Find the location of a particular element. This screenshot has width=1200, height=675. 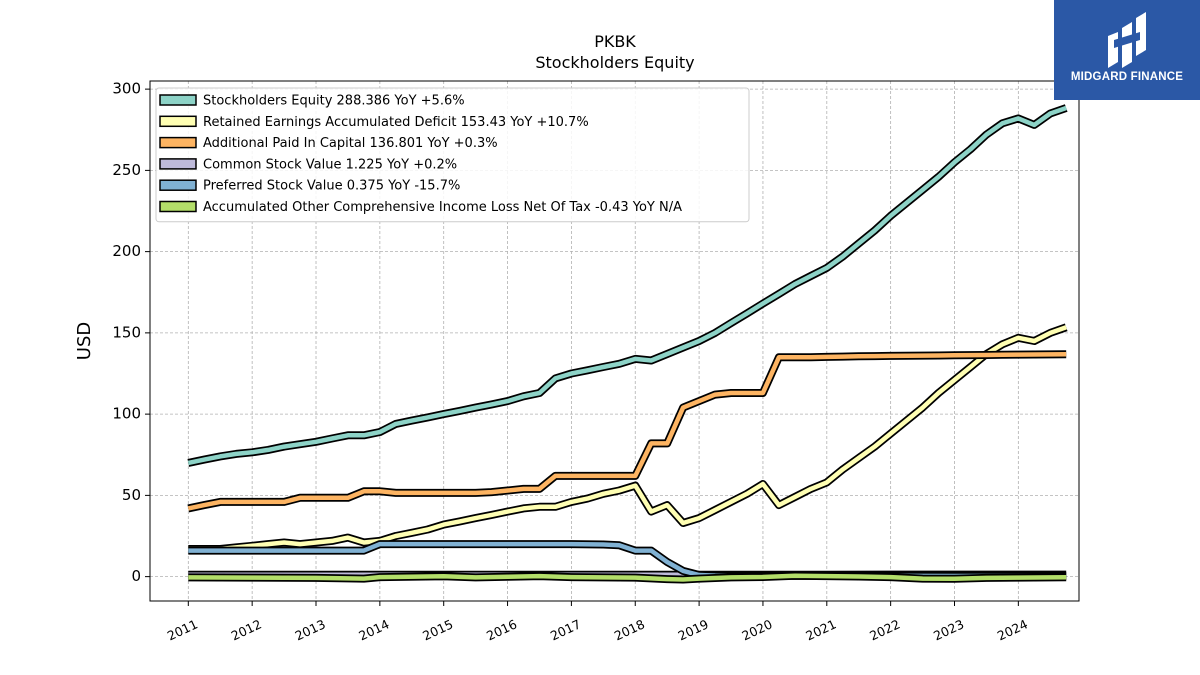

x-tick-label: 2016 is located at coordinates (501, 629).